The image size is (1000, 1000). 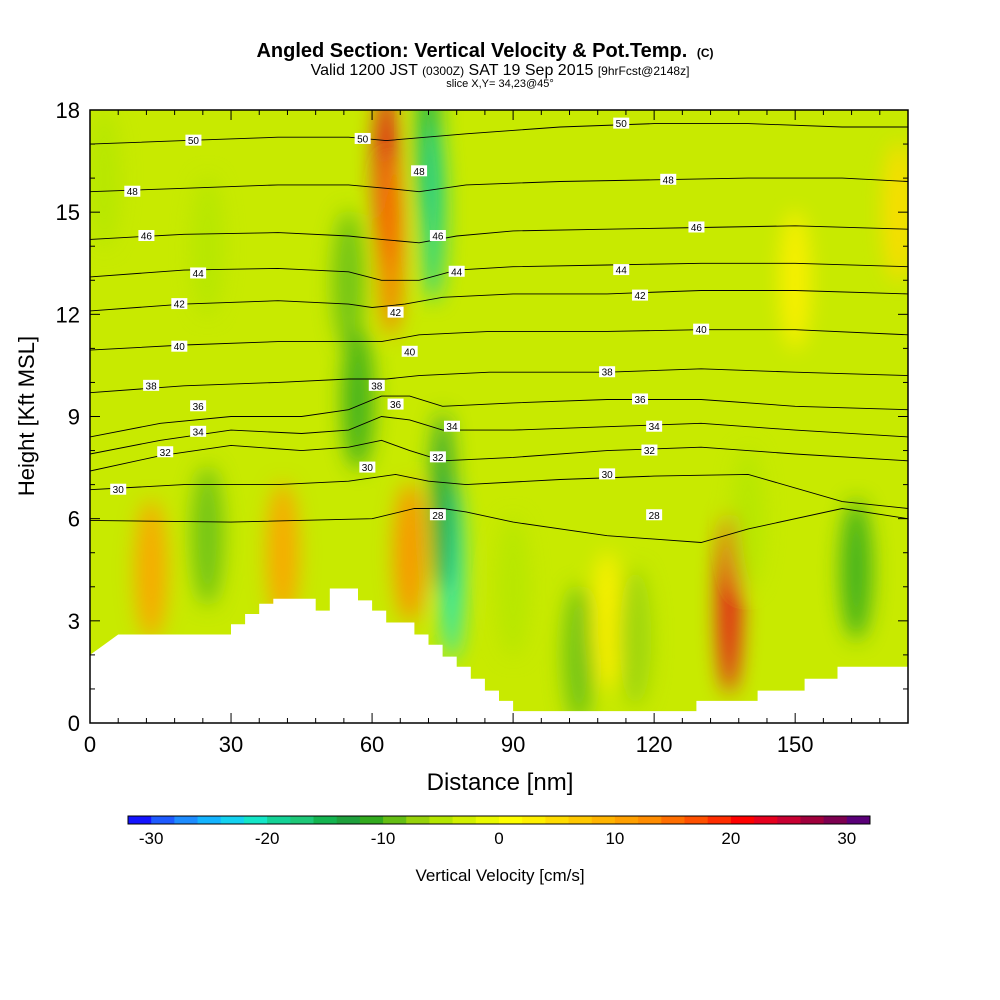 What do you see at coordinates (26, 416) in the screenshot?
I see `y-axis-label: Height [Kft MSL]` at bounding box center [26, 416].